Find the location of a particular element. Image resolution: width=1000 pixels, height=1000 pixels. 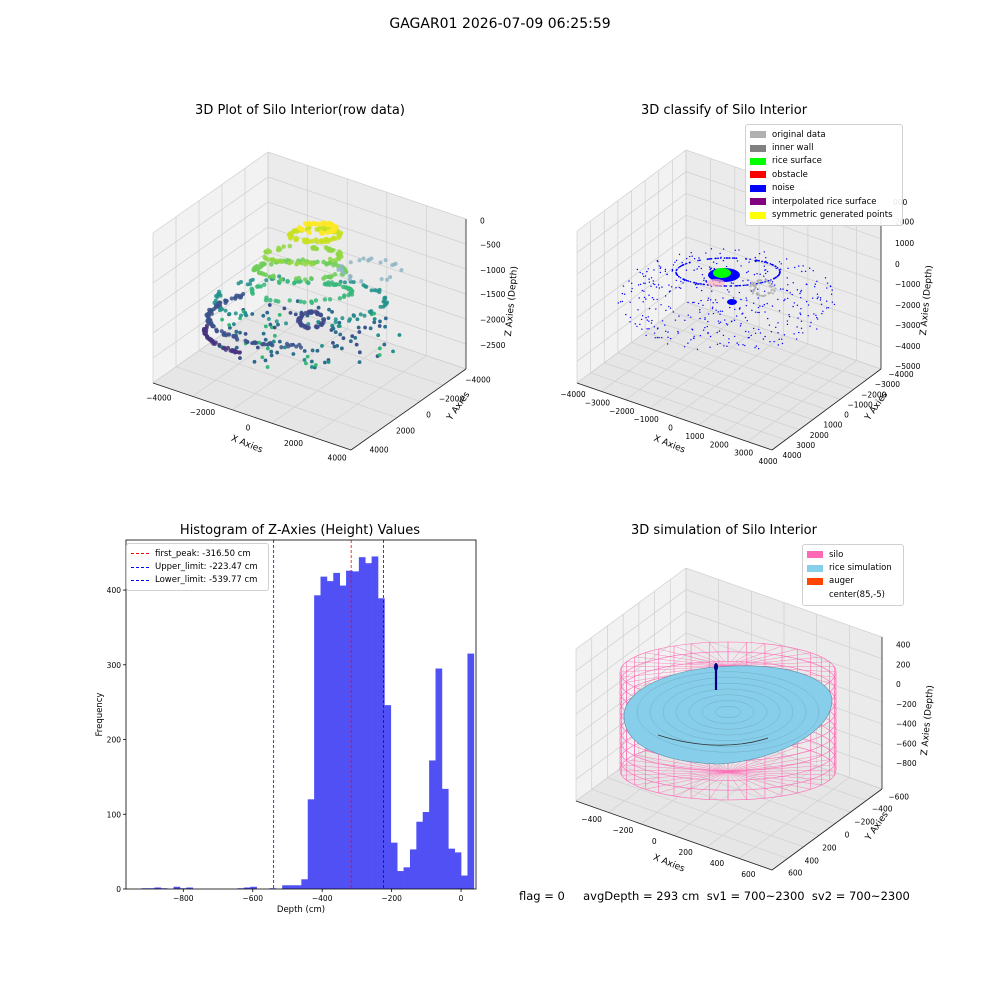

legend-label: obstacle is located at coordinates (790, 174).